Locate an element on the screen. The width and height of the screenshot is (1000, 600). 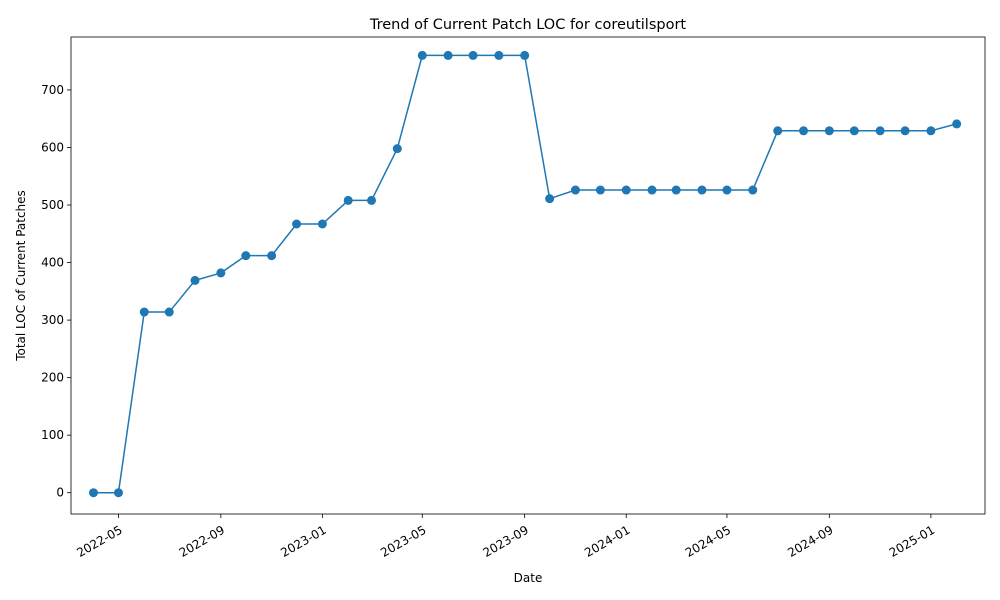
x-tick-label: 2022-05 is located at coordinates (99, 541).